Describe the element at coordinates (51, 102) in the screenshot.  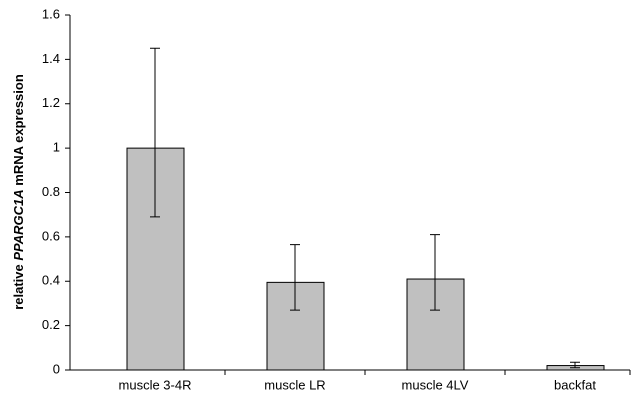
I see `y-tick-label: 1.2` at that location.